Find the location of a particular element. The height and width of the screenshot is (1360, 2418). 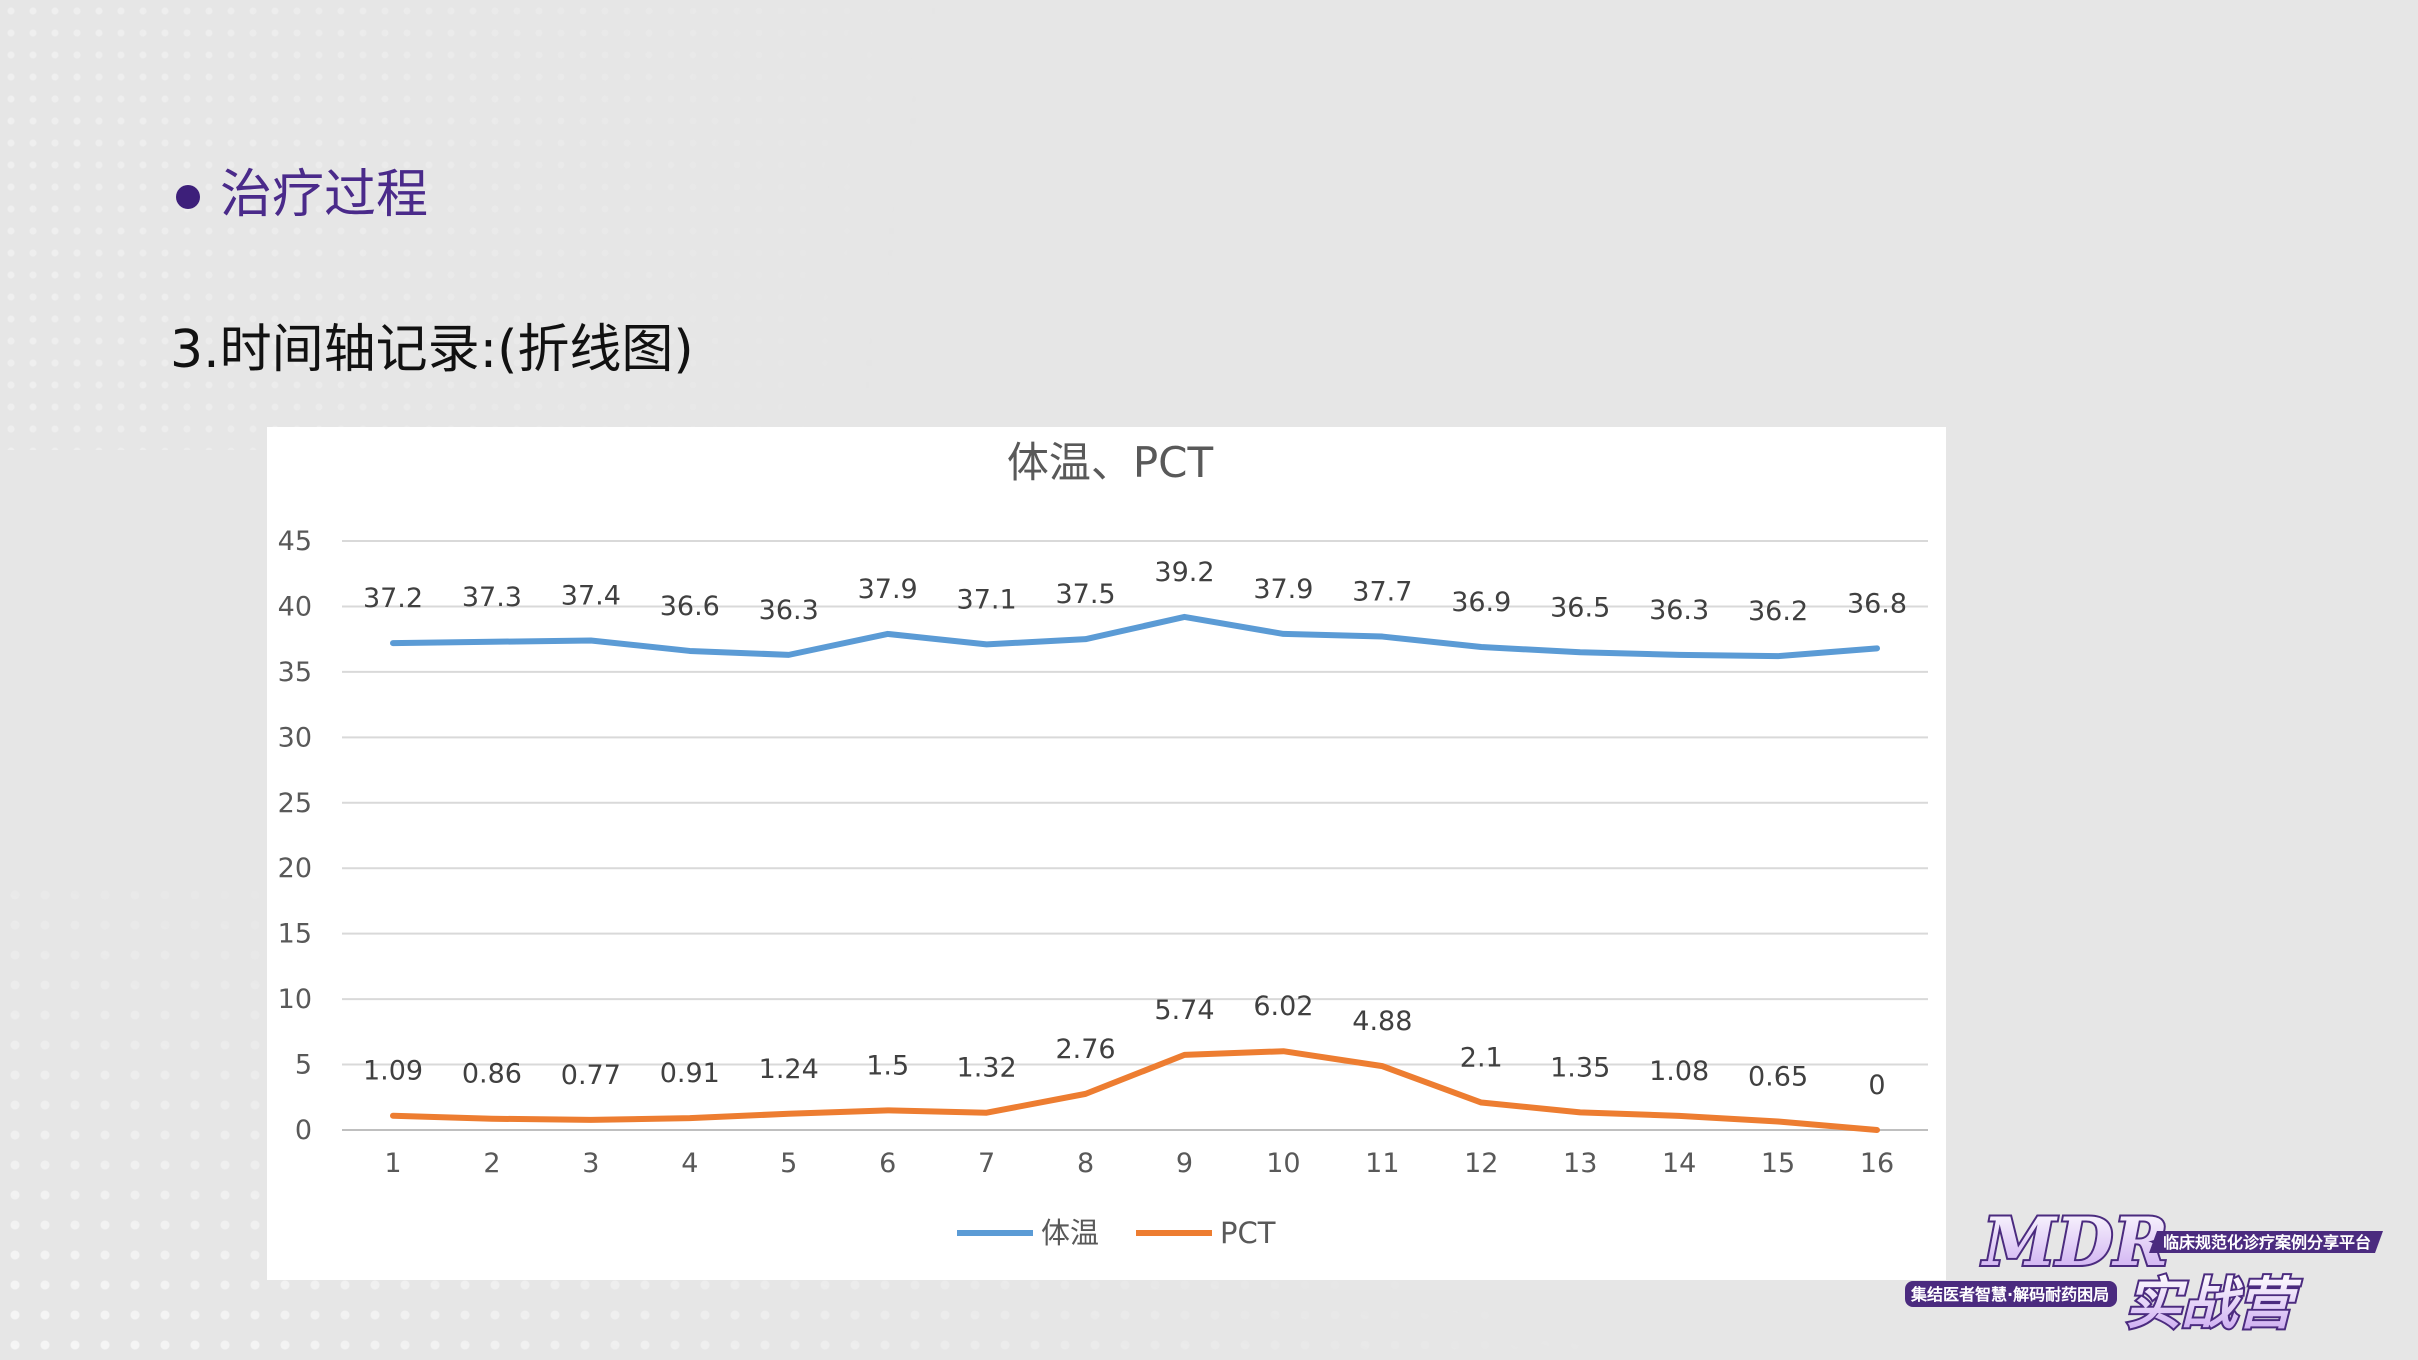

data-label: 0 is located at coordinates (1876, 1085).